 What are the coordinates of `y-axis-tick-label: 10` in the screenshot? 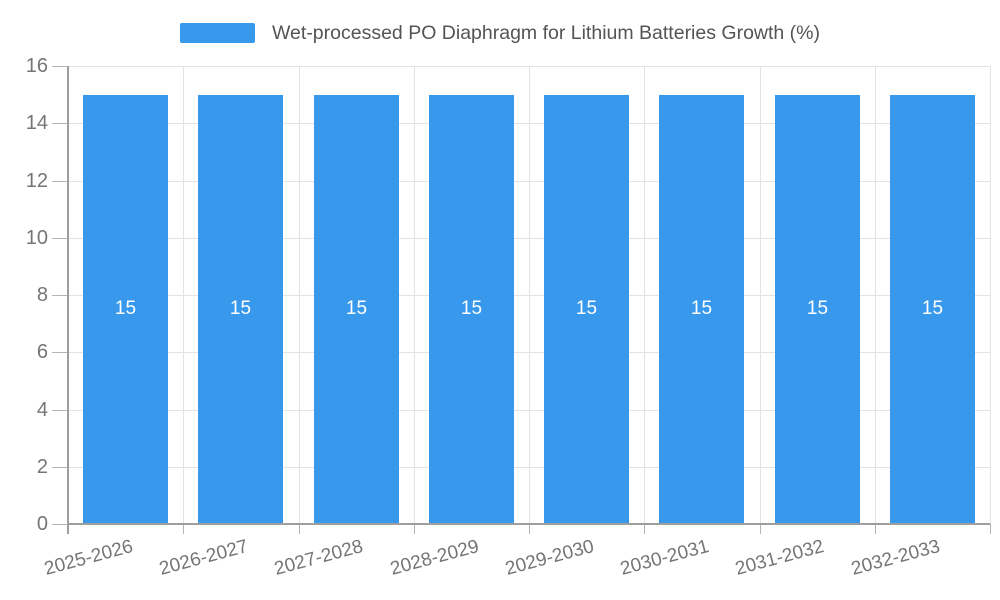 It's located at (36, 238).